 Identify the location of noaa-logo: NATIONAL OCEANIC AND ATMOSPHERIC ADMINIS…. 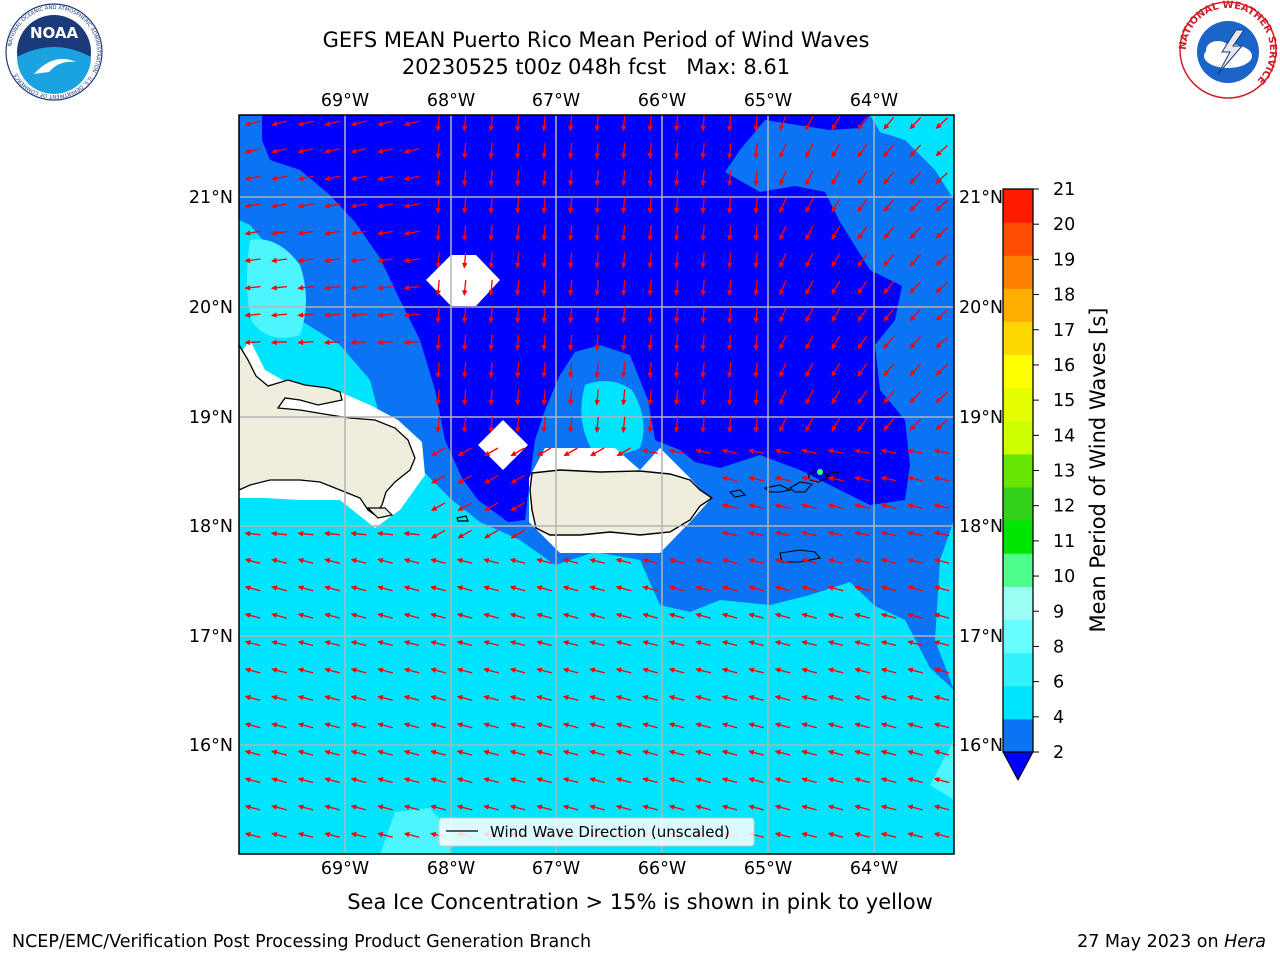
(54, 52).